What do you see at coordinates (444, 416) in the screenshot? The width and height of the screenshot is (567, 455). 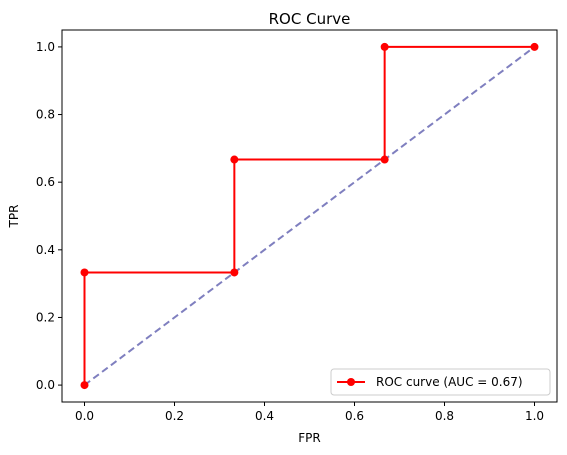 I see `x-tick-label: 0.8` at bounding box center [444, 416].